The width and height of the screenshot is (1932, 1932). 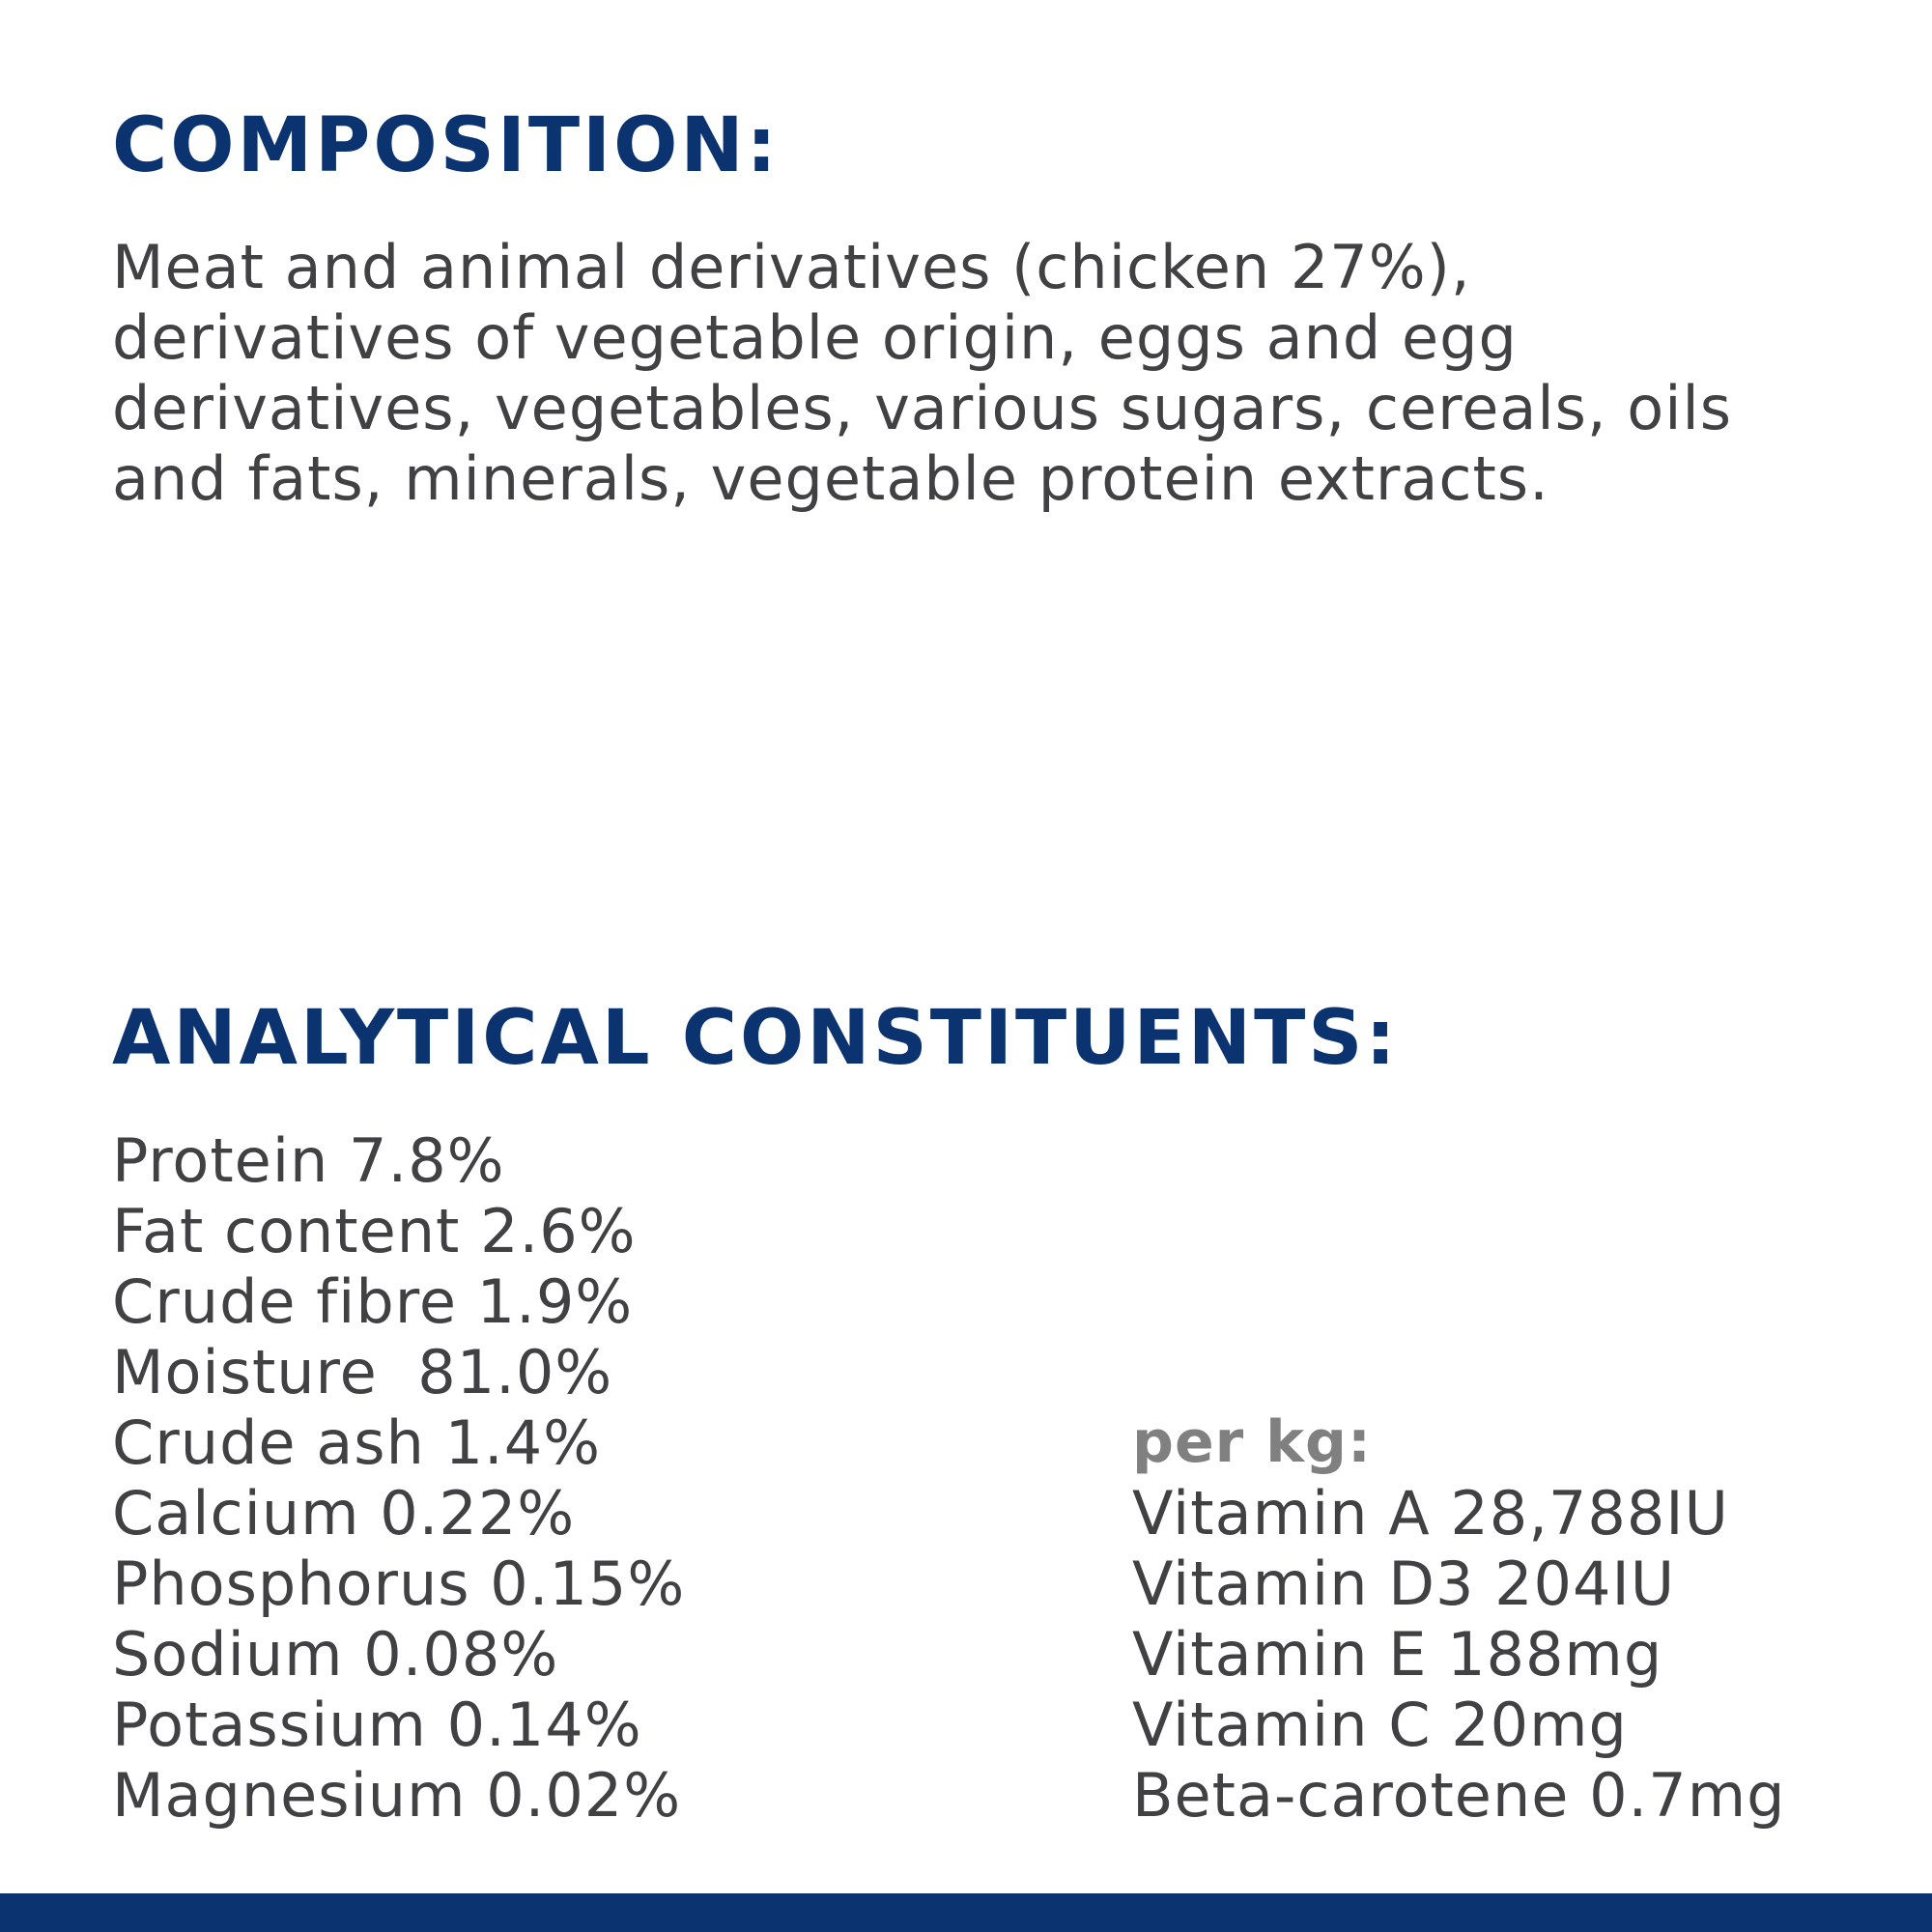 I want to click on analytical-constituents-heading: ANALYTICAL CONSTITUENTS:, so click(x=755, y=1038).